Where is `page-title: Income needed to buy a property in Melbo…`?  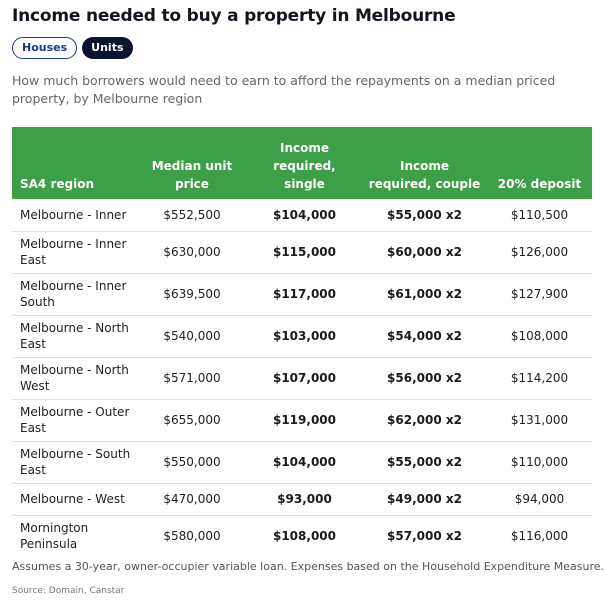 page-title: Income needed to buy a property in Melbo… is located at coordinates (234, 16).